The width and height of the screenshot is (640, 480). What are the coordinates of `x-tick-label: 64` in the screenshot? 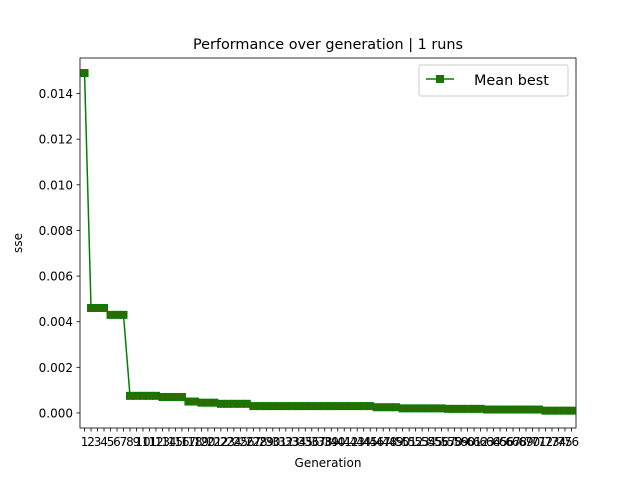 It's located at (493, 442).